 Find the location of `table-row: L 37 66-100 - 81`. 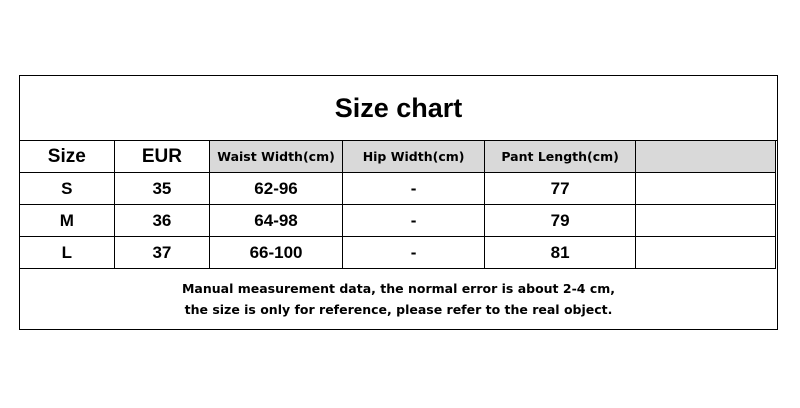

table-row: L 37 66-100 - 81 is located at coordinates (398, 252).